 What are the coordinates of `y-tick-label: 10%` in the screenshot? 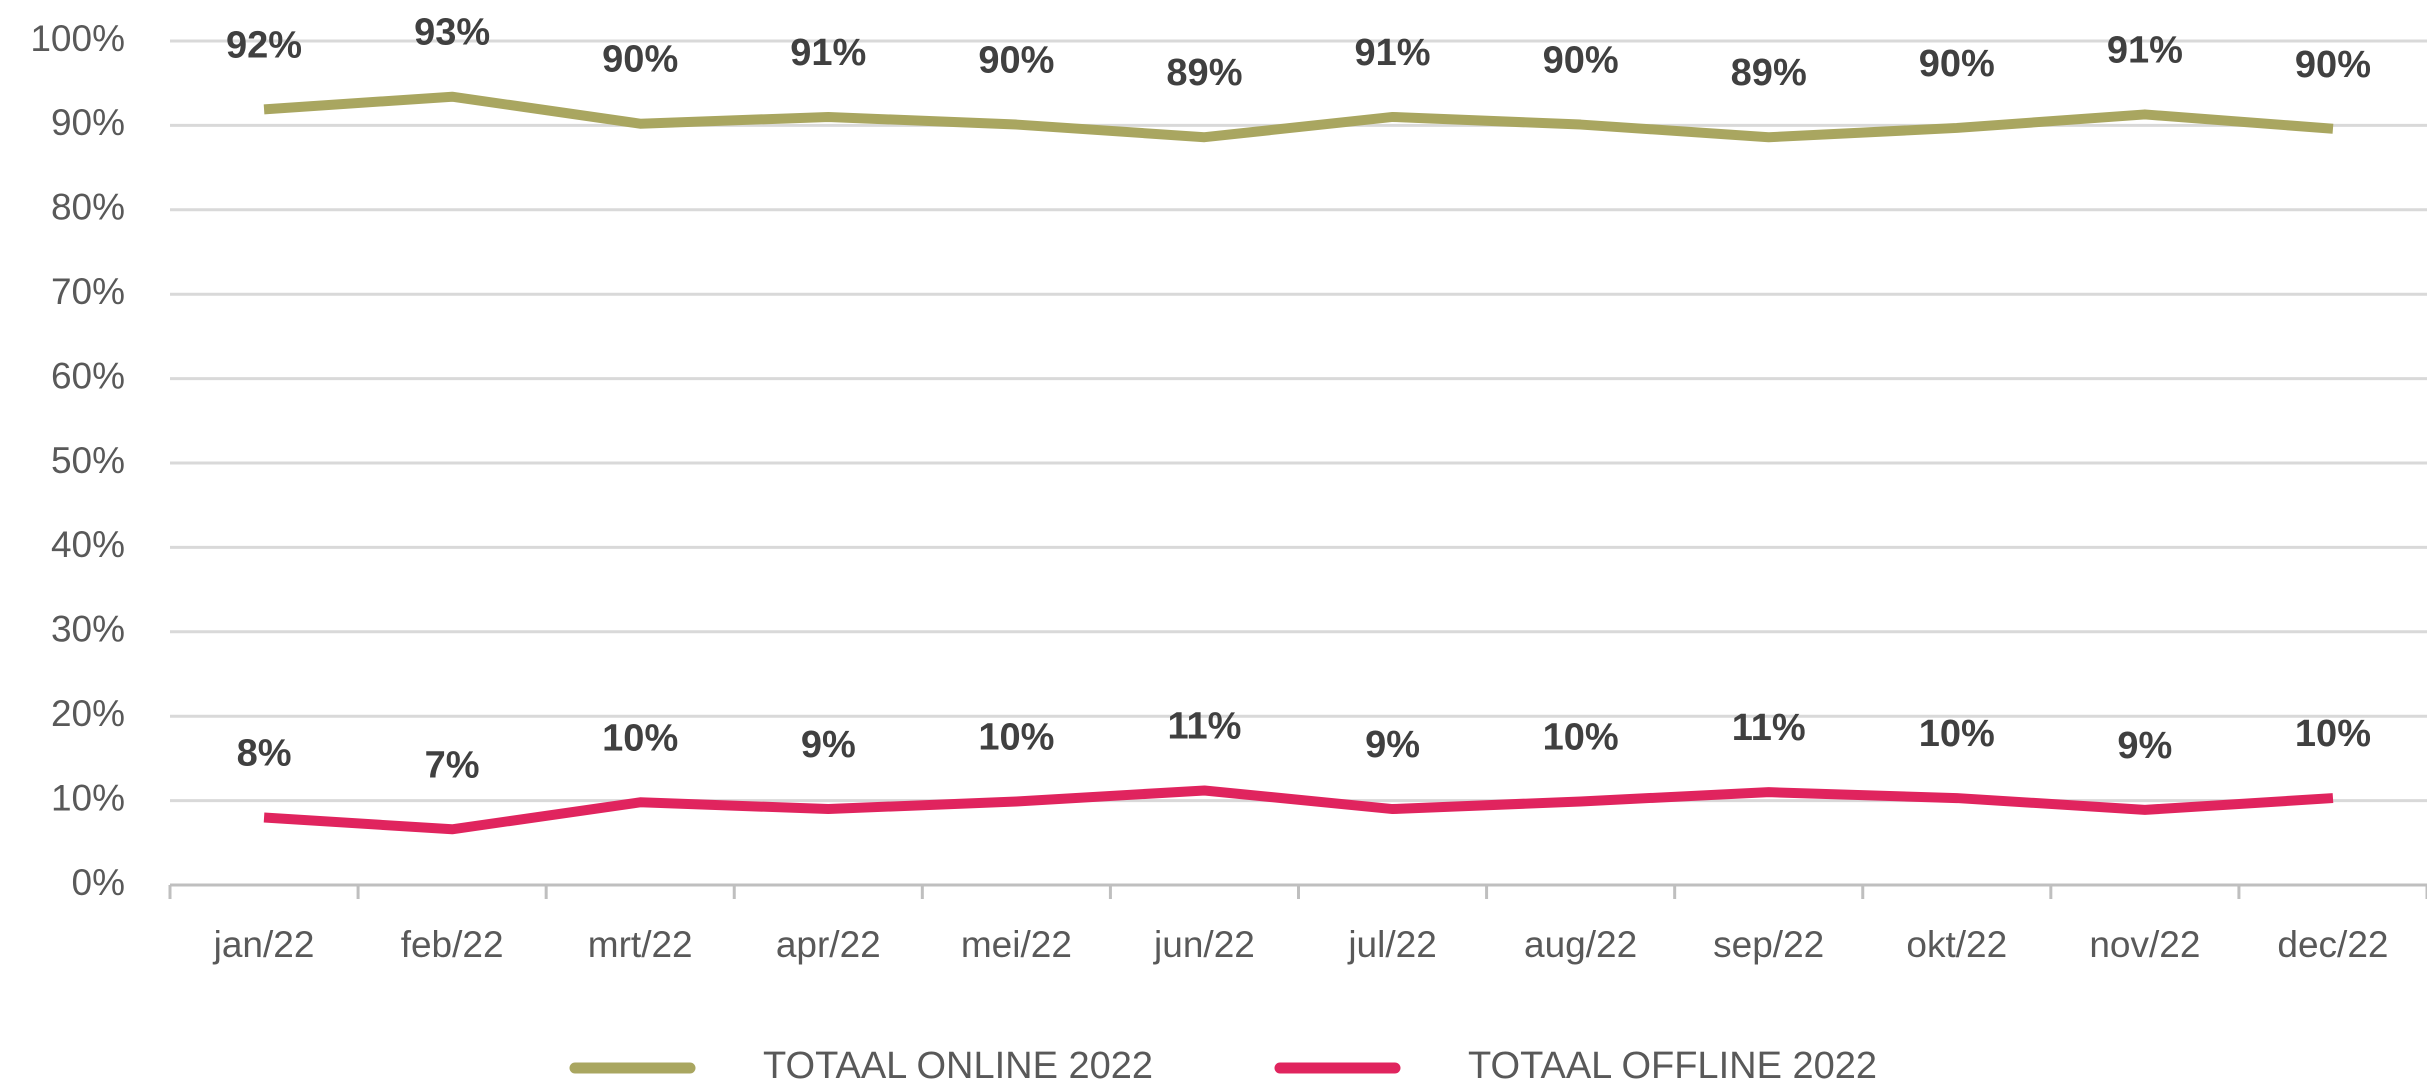 It's located at (88, 797).